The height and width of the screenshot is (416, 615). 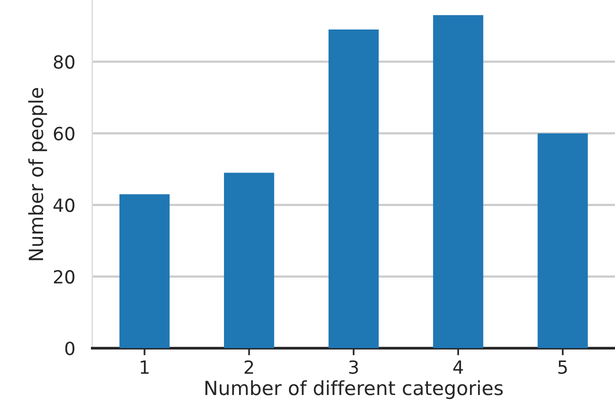 I want to click on y-tick-label: 40, so click(x=63, y=205).